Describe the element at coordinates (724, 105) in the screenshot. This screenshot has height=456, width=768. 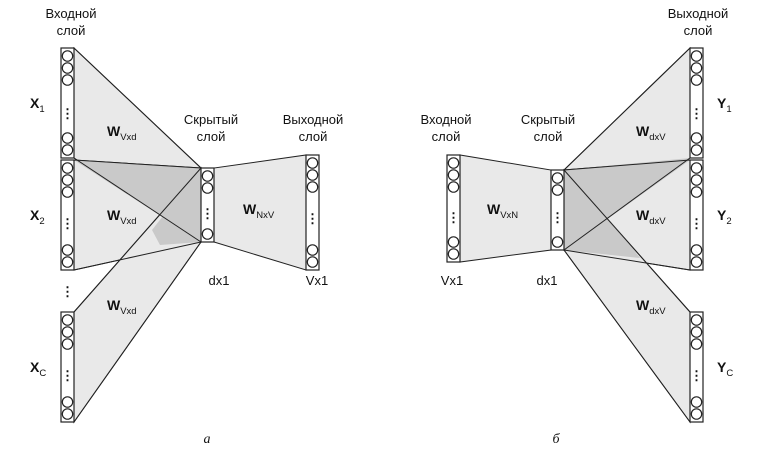
I see `output-label-y1: Y1` at that location.